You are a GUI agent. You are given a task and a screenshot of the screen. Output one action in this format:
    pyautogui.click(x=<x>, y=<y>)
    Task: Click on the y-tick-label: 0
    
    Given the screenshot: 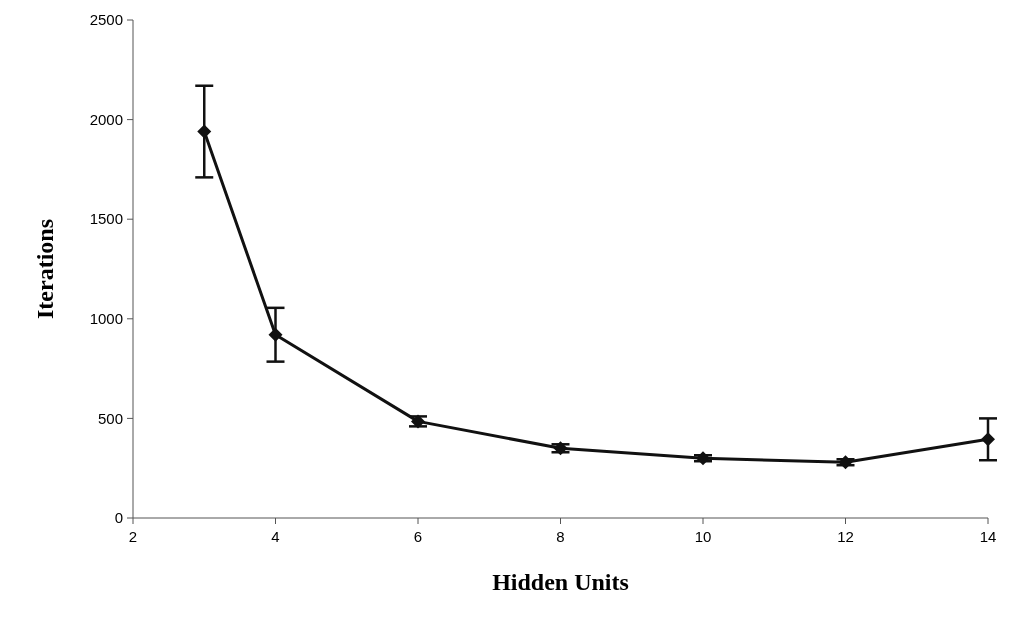 What is the action you would take?
    pyautogui.click(x=118, y=518)
    